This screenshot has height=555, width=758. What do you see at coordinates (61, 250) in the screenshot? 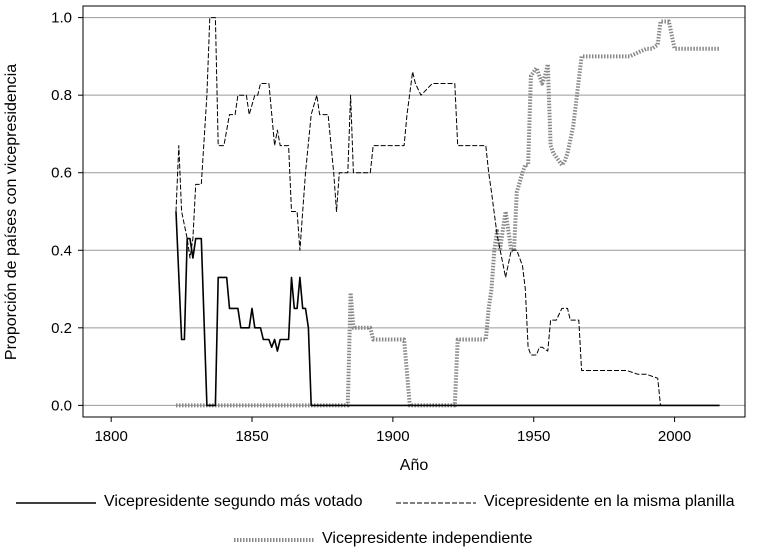
I see `y-tick-label: 0.4` at bounding box center [61, 250].